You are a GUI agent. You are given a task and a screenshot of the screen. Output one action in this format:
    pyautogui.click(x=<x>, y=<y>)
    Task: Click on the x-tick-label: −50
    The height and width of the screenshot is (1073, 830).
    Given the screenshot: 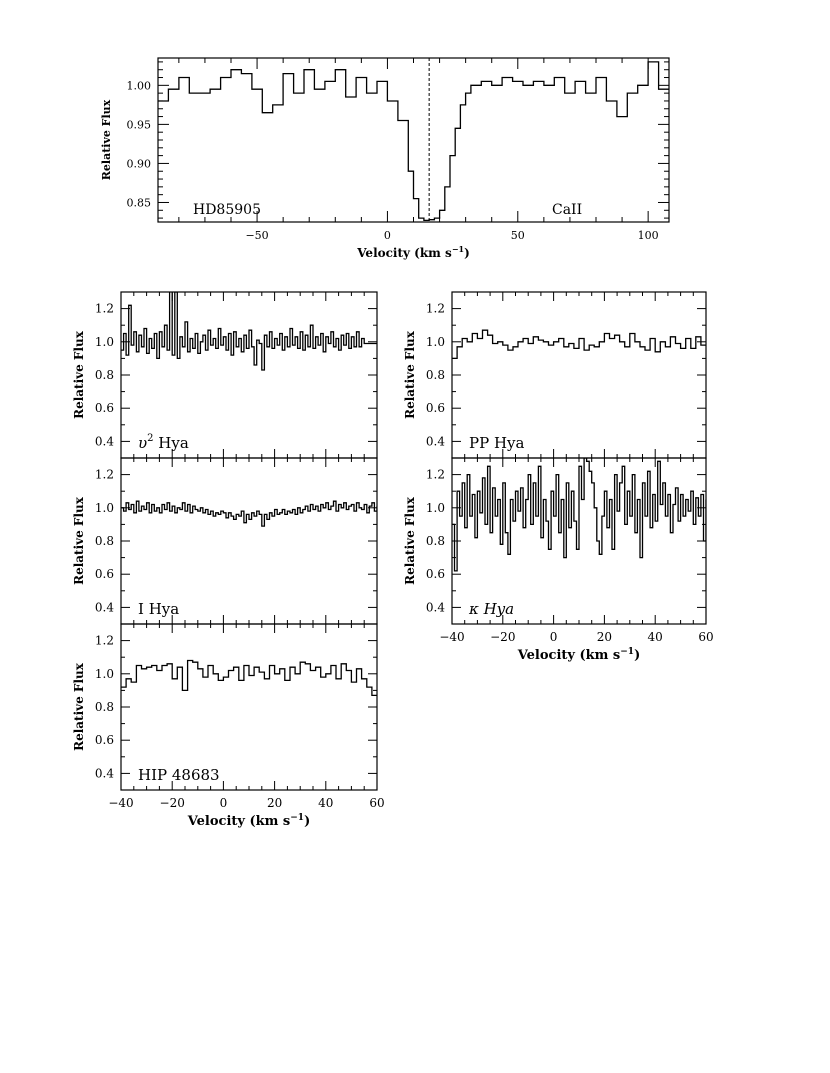 What is the action you would take?
    pyautogui.click(x=256, y=235)
    